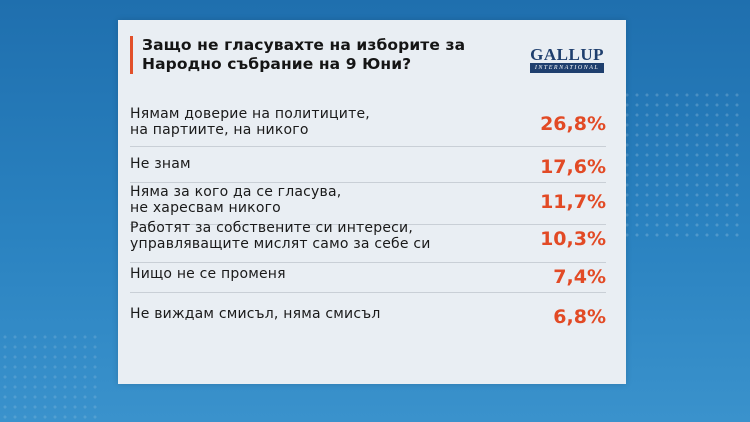 The height and width of the screenshot is (422, 750). What do you see at coordinates (50, 377) in the screenshot?
I see `background-dot-pattern-lower` at bounding box center [50, 377].